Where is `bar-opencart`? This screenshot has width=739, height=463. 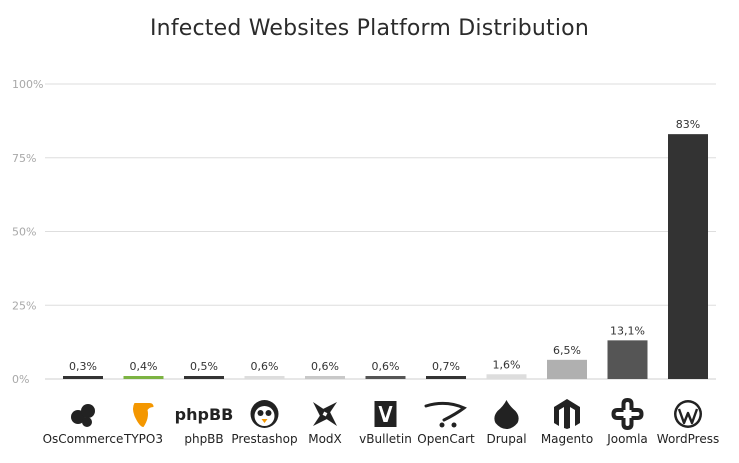 bar-opencart is located at coordinates (446, 377).